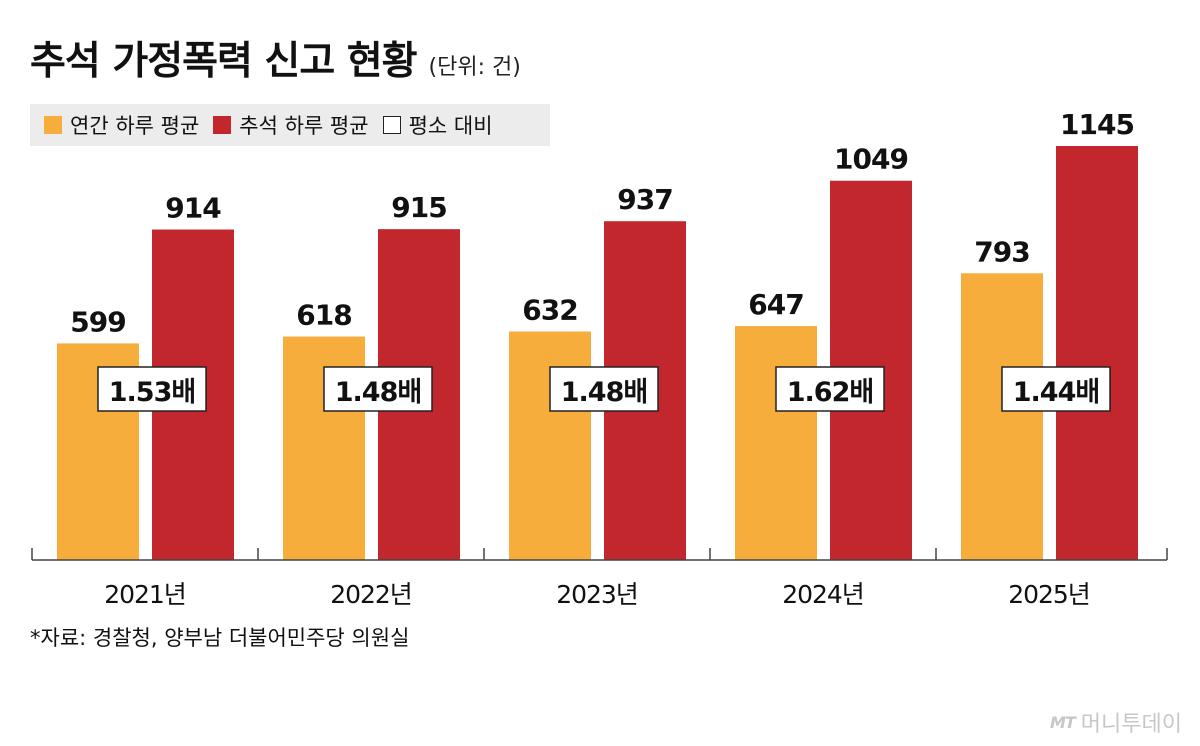 This screenshot has width=1200, height=746. Describe the element at coordinates (1062, 722) in the screenshot. I see `logo-mark: MT` at that location.